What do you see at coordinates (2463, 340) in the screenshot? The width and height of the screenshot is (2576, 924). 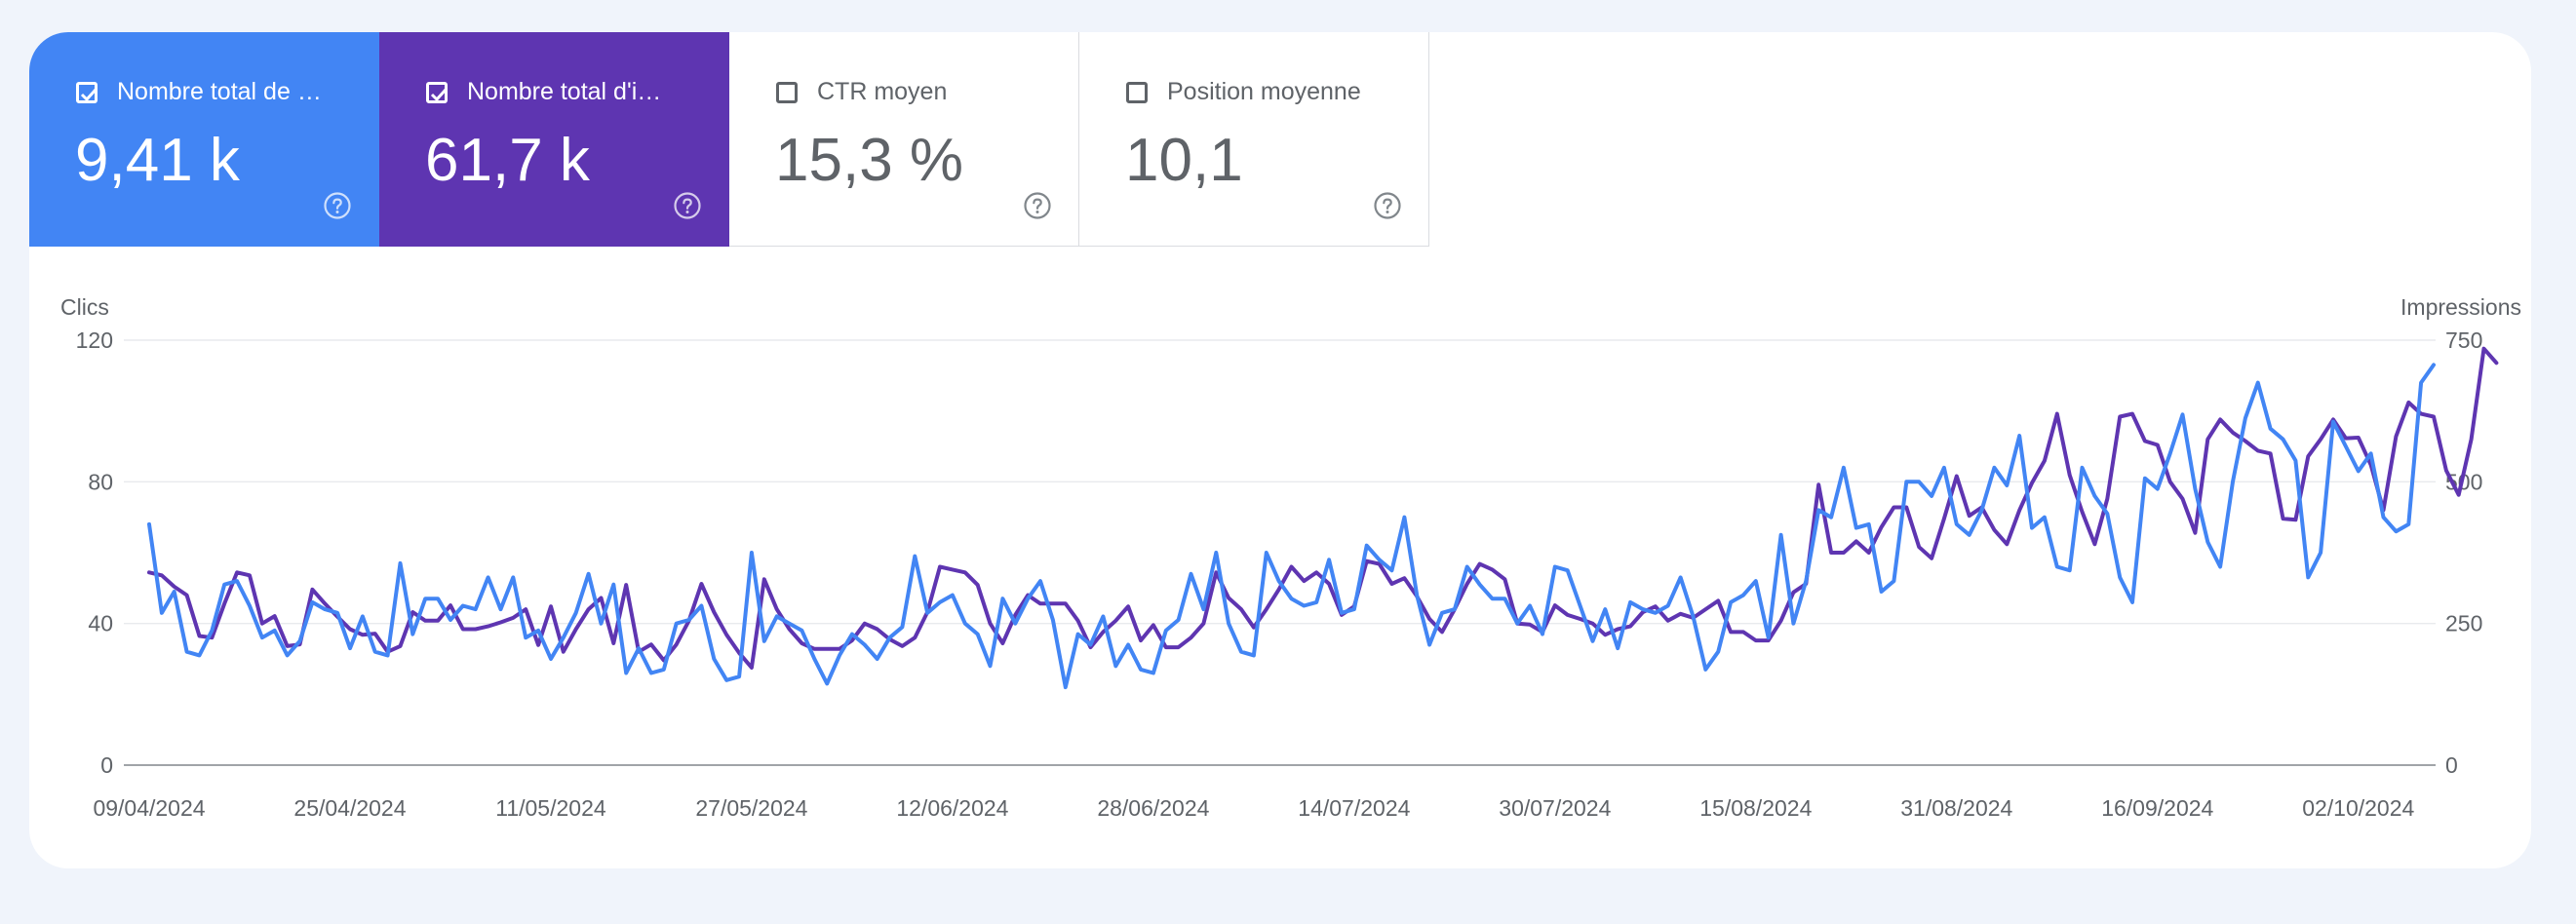 I see `right-tick-label: 750` at bounding box center [2463, 340].